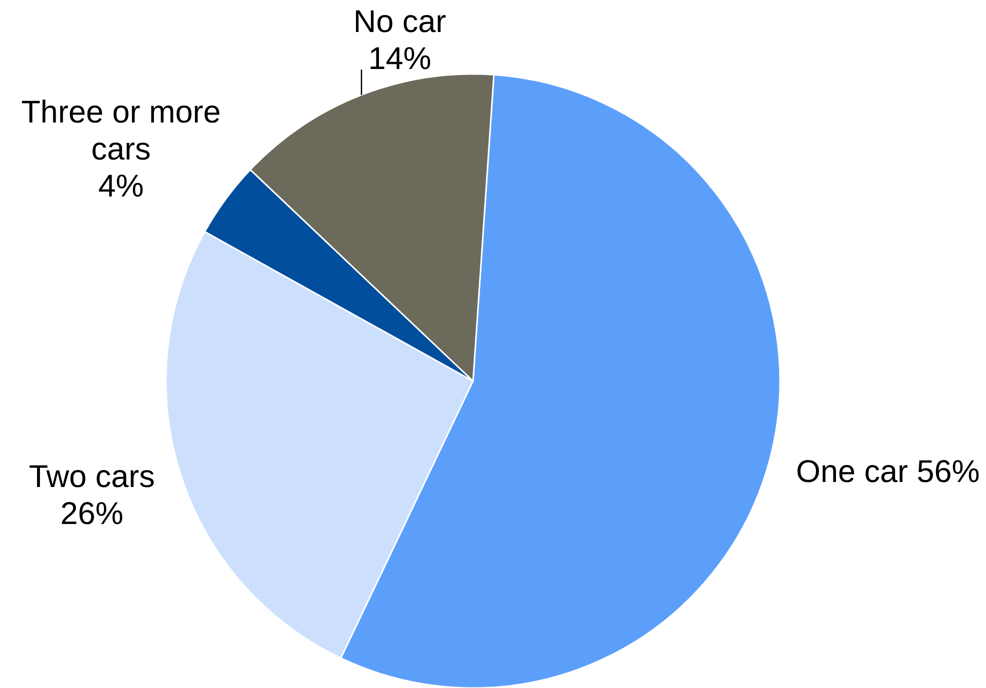  What do you see at coordinates (91, 476) in the screenshot?
I see `slice-label: Two cars` at bounding box center [91, 476].